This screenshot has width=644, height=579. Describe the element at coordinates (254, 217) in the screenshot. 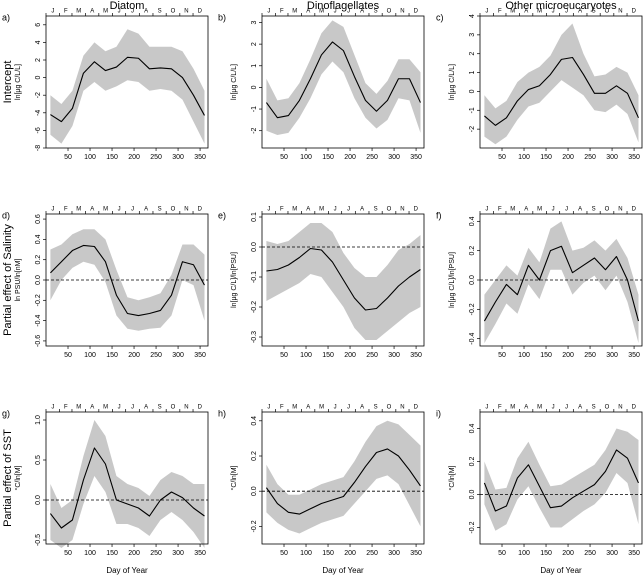

I see `y-tick-label: 0.1` at that location.